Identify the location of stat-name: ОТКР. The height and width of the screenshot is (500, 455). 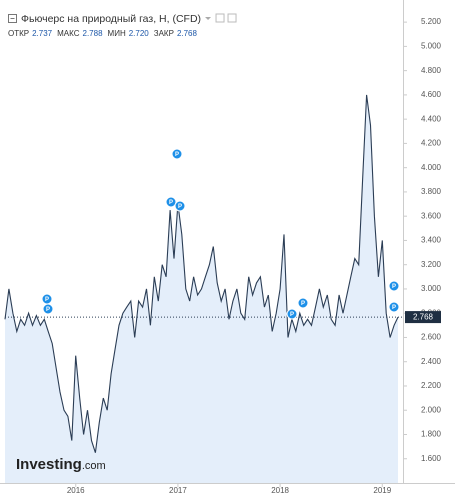
(18, 33).